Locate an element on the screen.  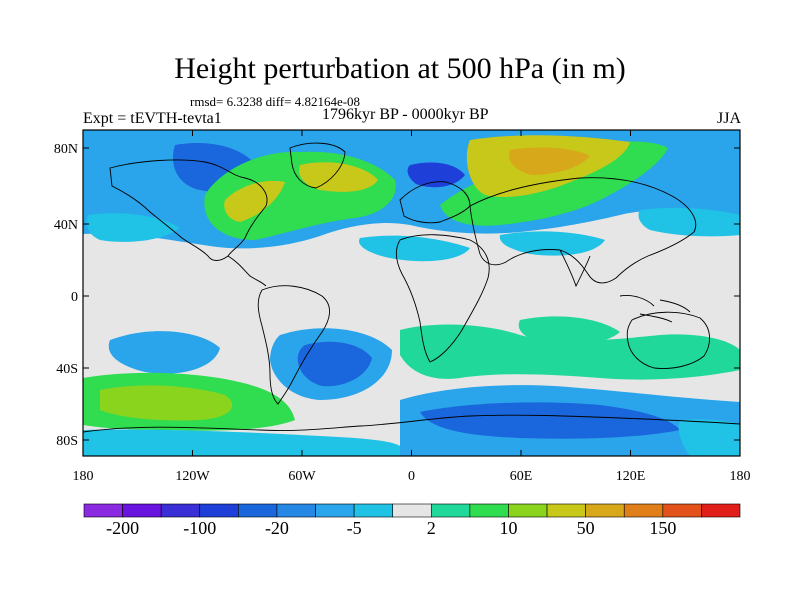
season-label: JJA is located at coordinates (729, 118).